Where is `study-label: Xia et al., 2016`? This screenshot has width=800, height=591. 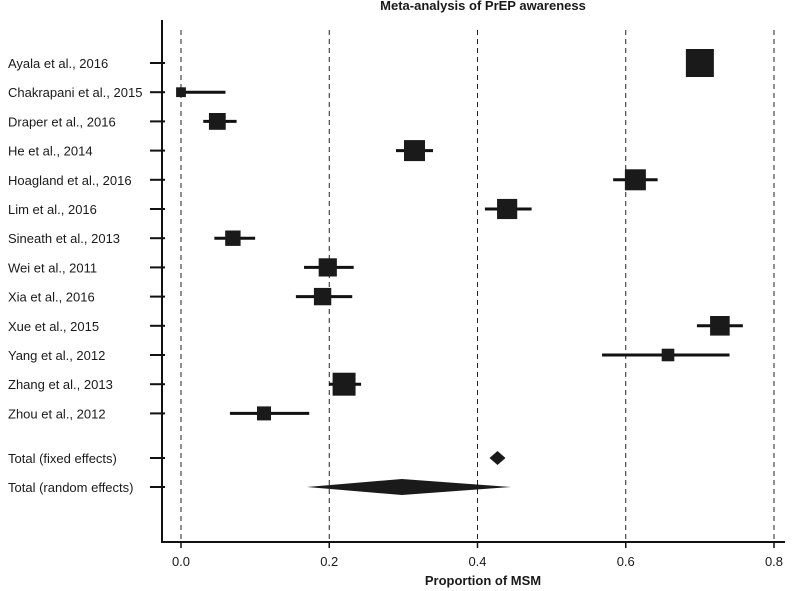 study-label: Xia et al., 2016 is located at coordinates (51, 297).